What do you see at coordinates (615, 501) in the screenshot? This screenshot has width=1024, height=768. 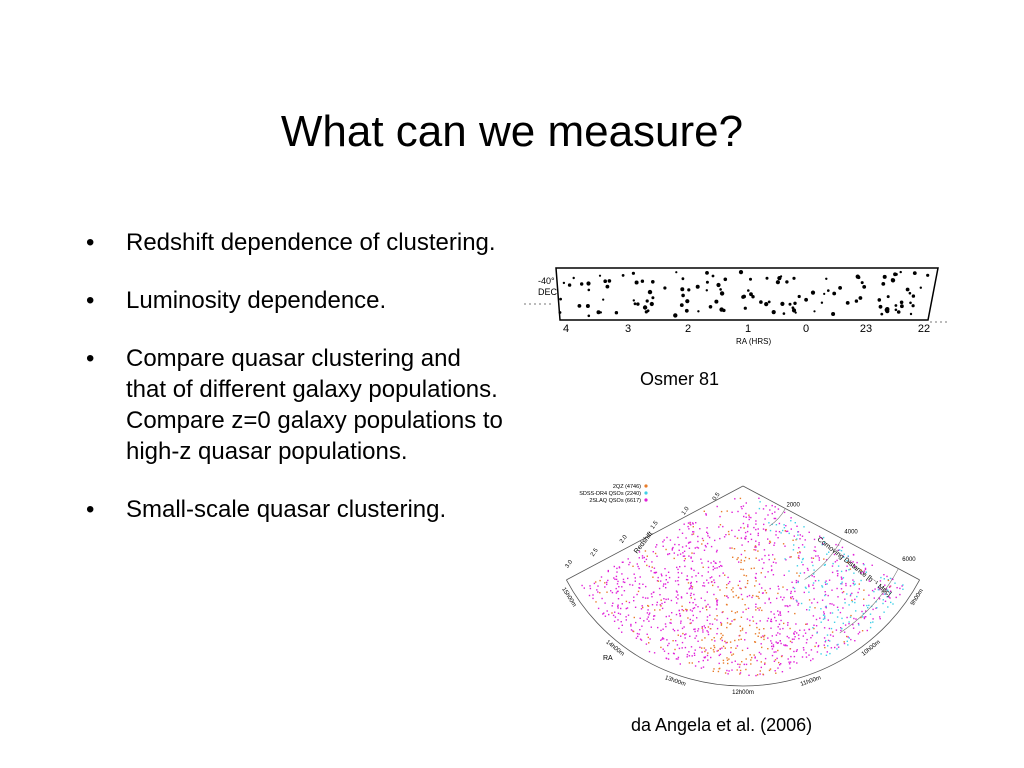 I see `legend-label: 2SLAQ QSOs (6617)` at bounding box center [615, 501].